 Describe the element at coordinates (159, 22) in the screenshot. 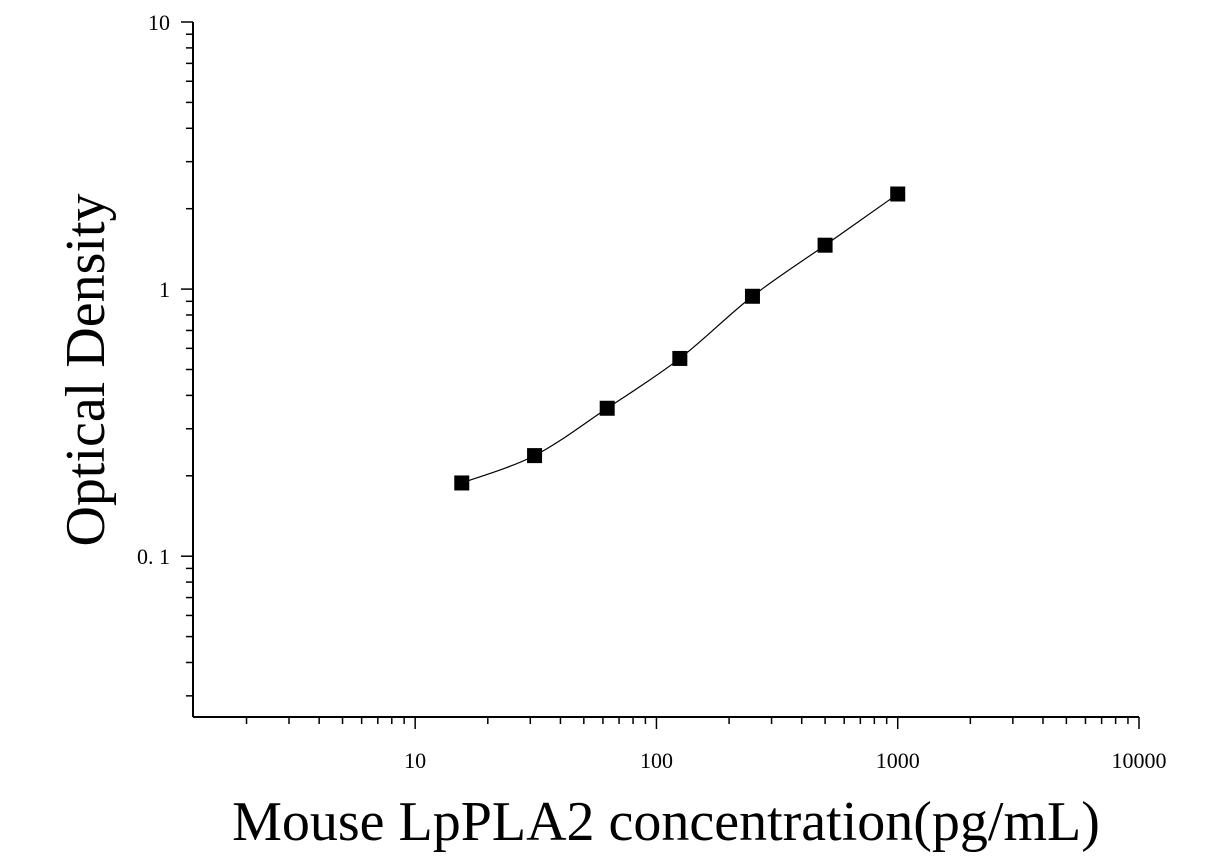

I see `y-tick-label: 10` at that location.